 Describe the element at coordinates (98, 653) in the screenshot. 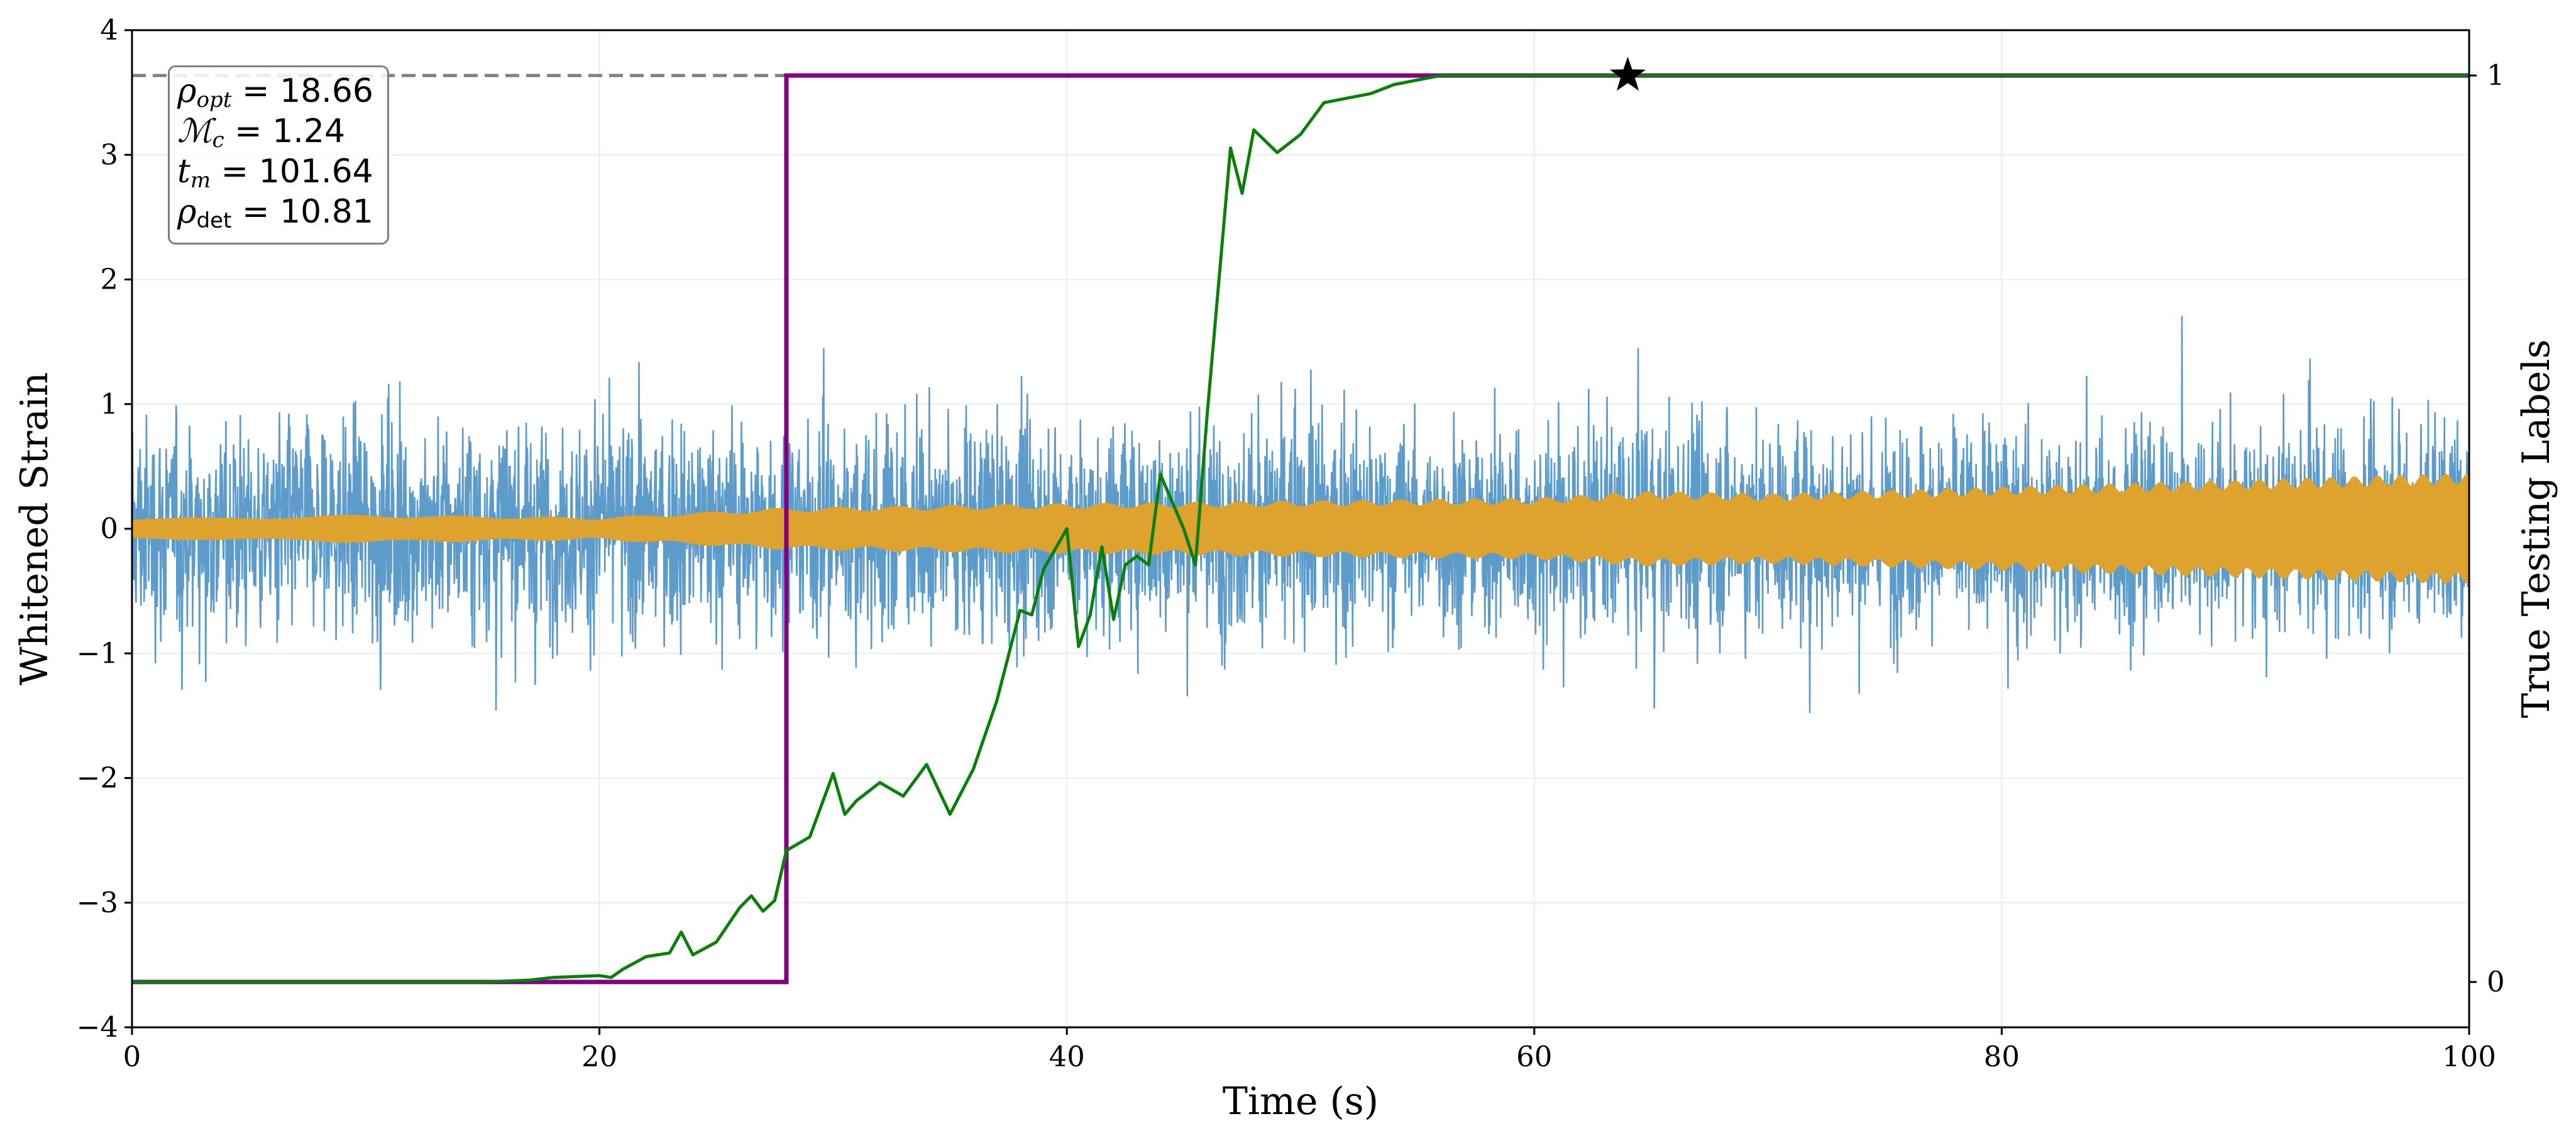

I see `y-tick-label: −1` at that location.